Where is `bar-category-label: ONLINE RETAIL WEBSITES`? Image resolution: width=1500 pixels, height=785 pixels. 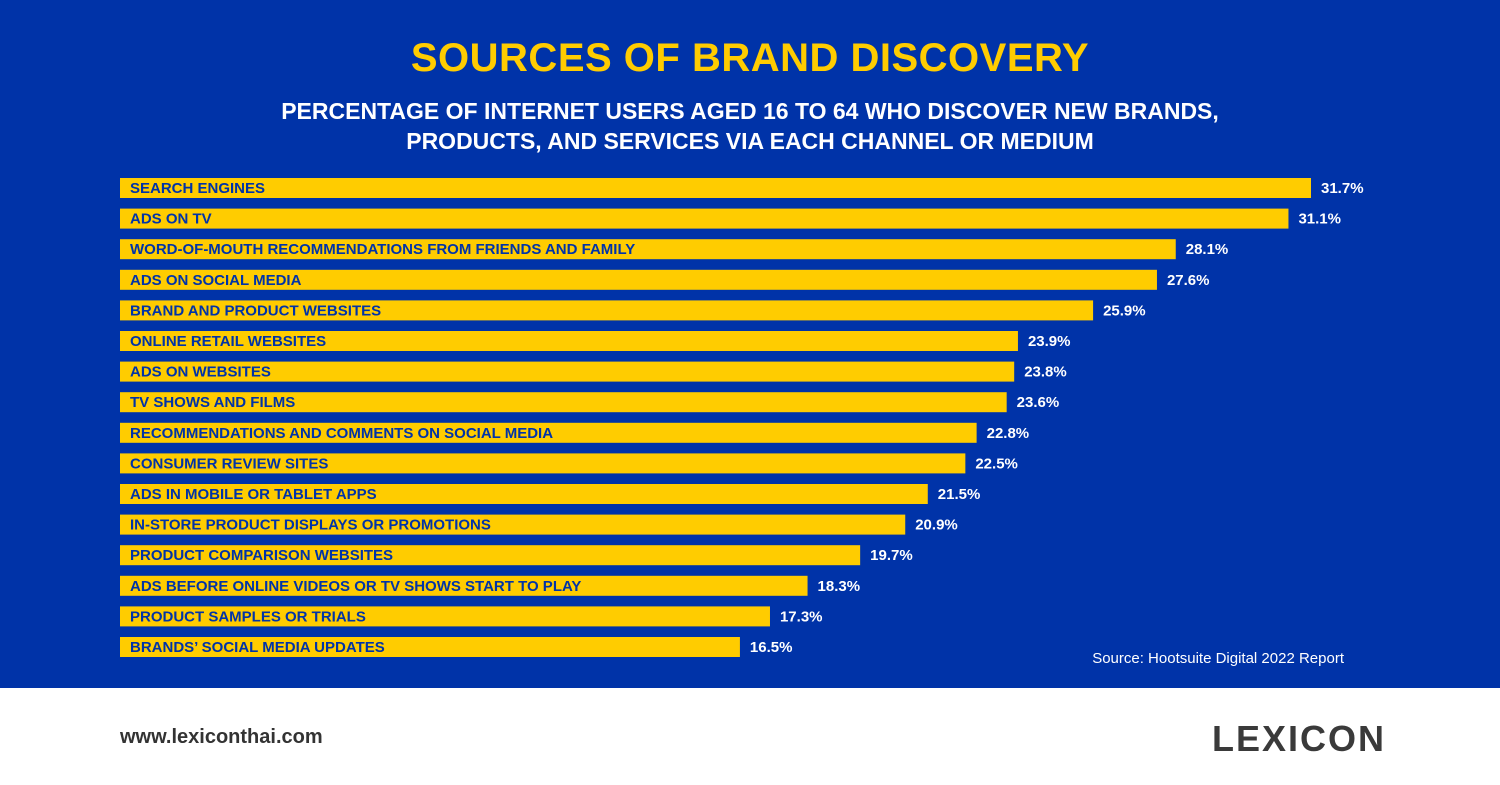 bar-category-label: ONLINE RETAIL WEBSITES is located at coordinates (228, 341).